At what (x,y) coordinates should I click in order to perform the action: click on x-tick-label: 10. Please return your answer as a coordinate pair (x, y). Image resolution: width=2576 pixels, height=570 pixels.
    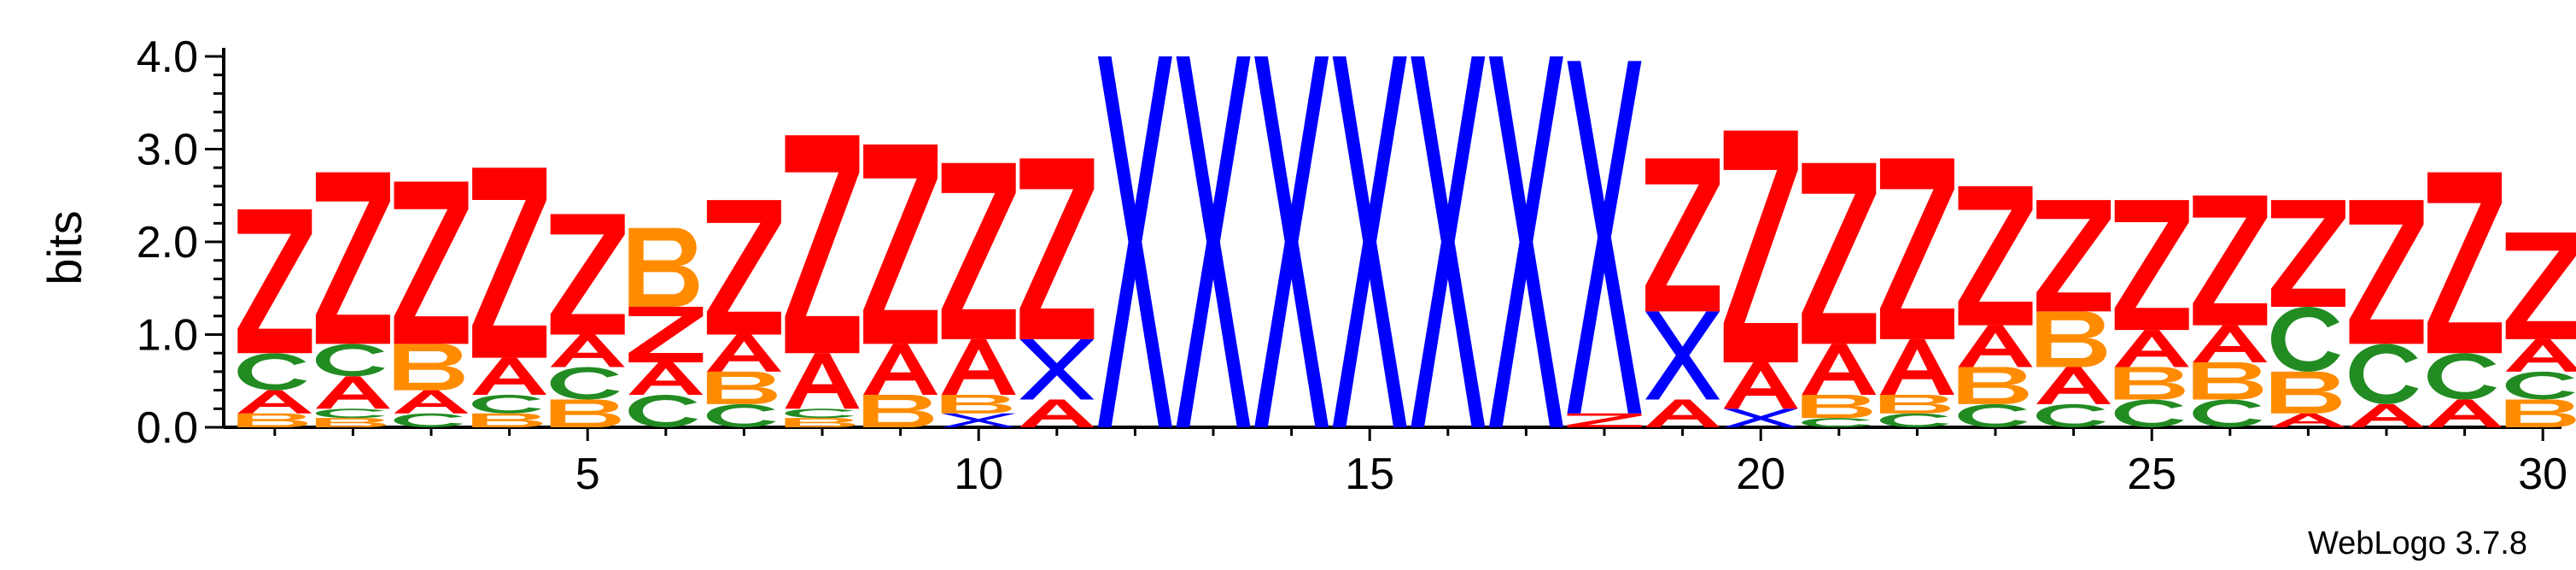
    Looking at the image, I should click on (978, 475).